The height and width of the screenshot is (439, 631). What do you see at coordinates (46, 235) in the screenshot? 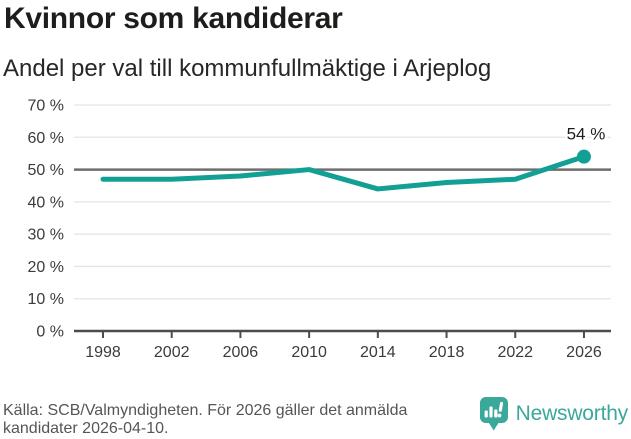
I see `y-tick-label: 30 %` at bounding box center [46, 235].